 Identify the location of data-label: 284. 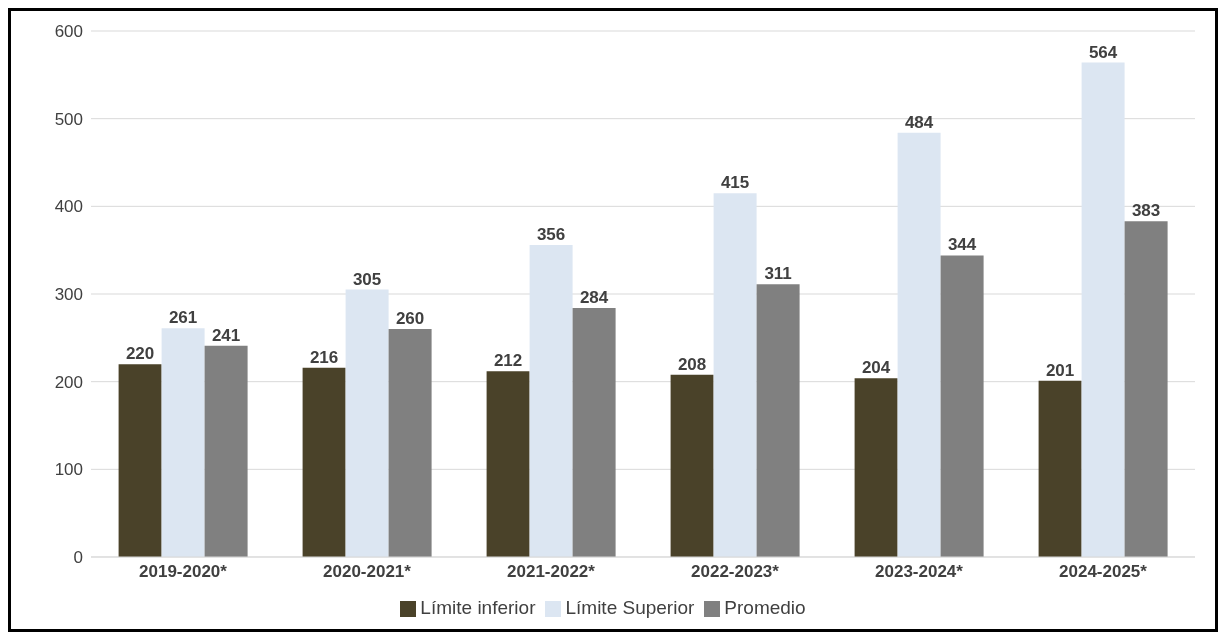
(594, 298).